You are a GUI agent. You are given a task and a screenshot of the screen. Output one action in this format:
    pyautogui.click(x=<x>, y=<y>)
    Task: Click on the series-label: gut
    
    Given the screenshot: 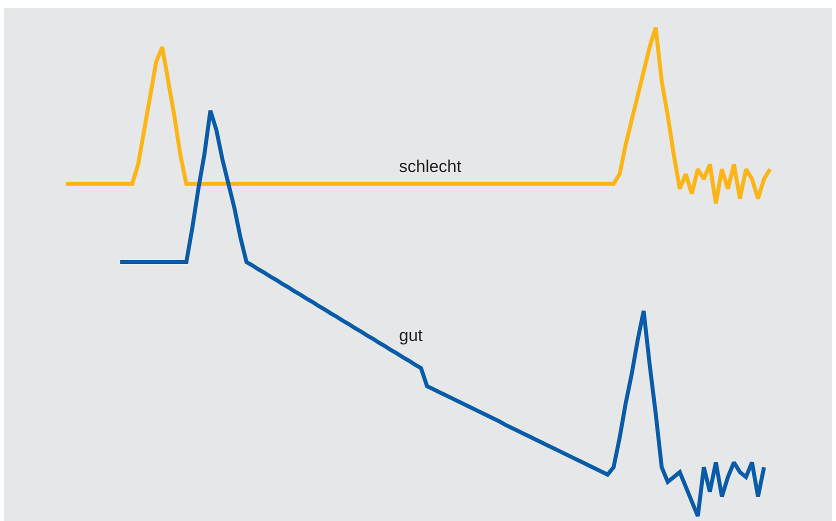 What is the action you would take?
    pyautogui.click(x=411, y=335)
    